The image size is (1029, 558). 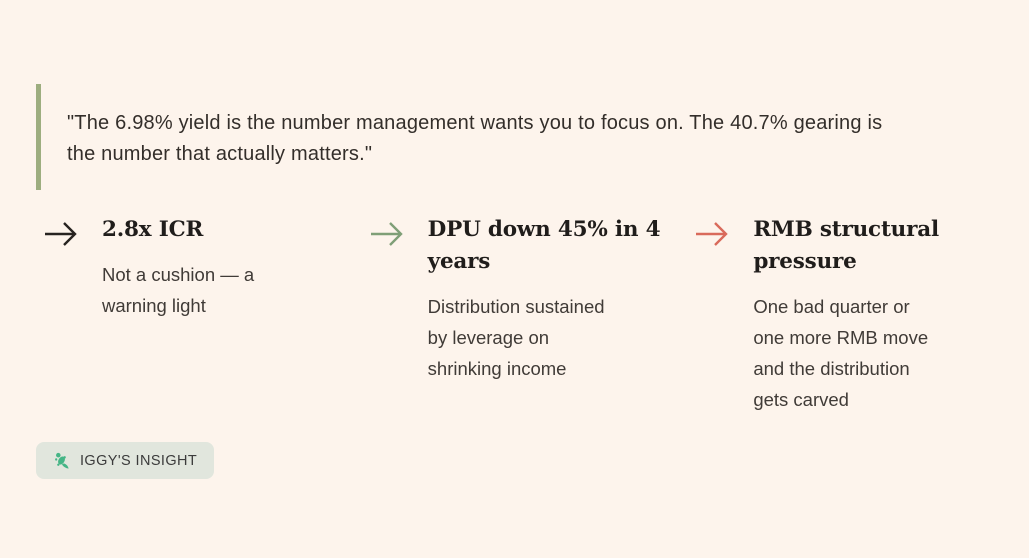 What do you see at coordinates (846, 245) in the screenshot?
I see `insight-title: RMB structural pressure` at bounding box center [846, 245].